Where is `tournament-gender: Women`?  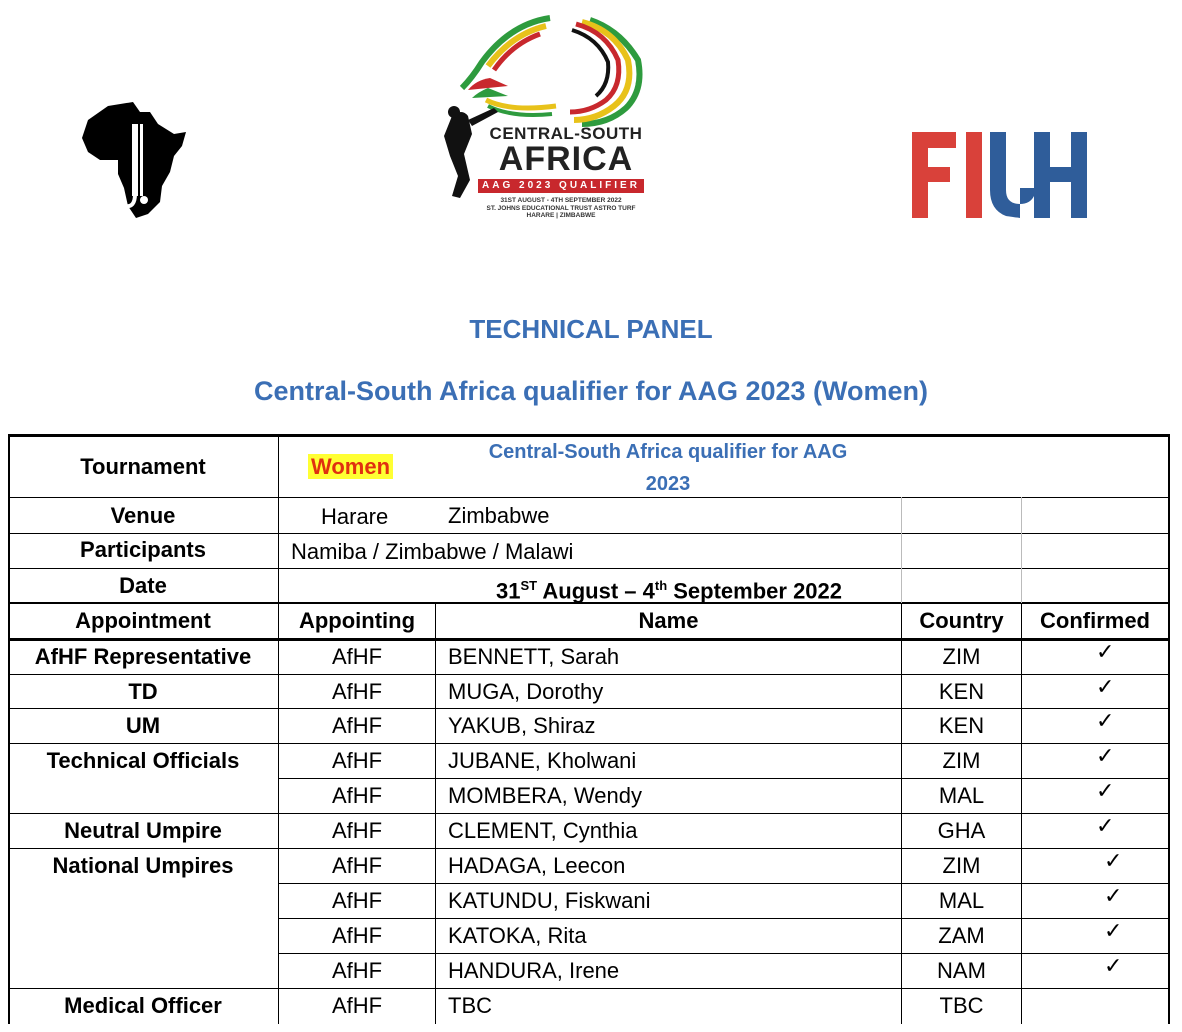 tournament-gender: Women is located at coordinates (351, 467).